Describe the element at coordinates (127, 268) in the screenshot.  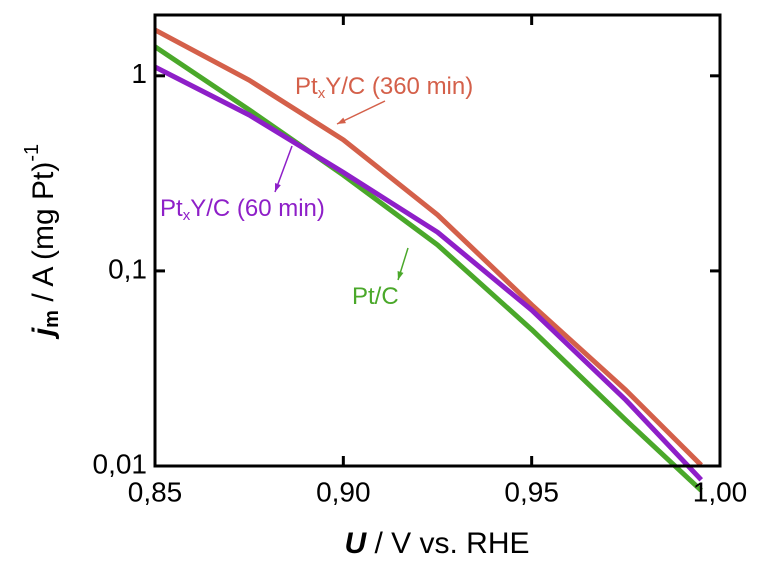
I see `y-tick-label: 0,1` at that location.